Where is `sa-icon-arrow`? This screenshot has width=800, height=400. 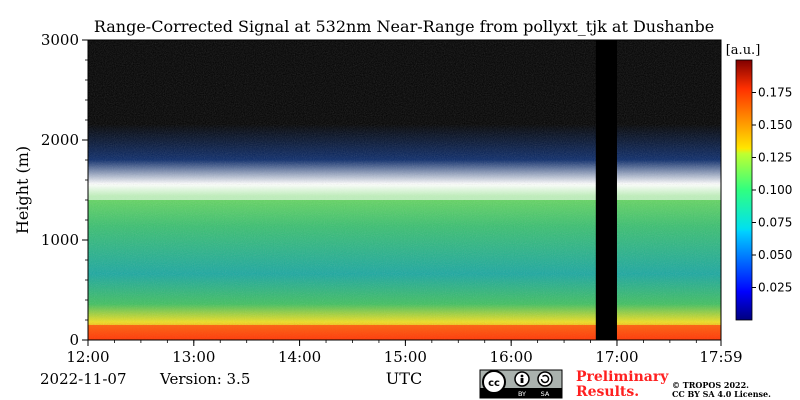 sa-icon-arrow is located at coordinates (545, 379).